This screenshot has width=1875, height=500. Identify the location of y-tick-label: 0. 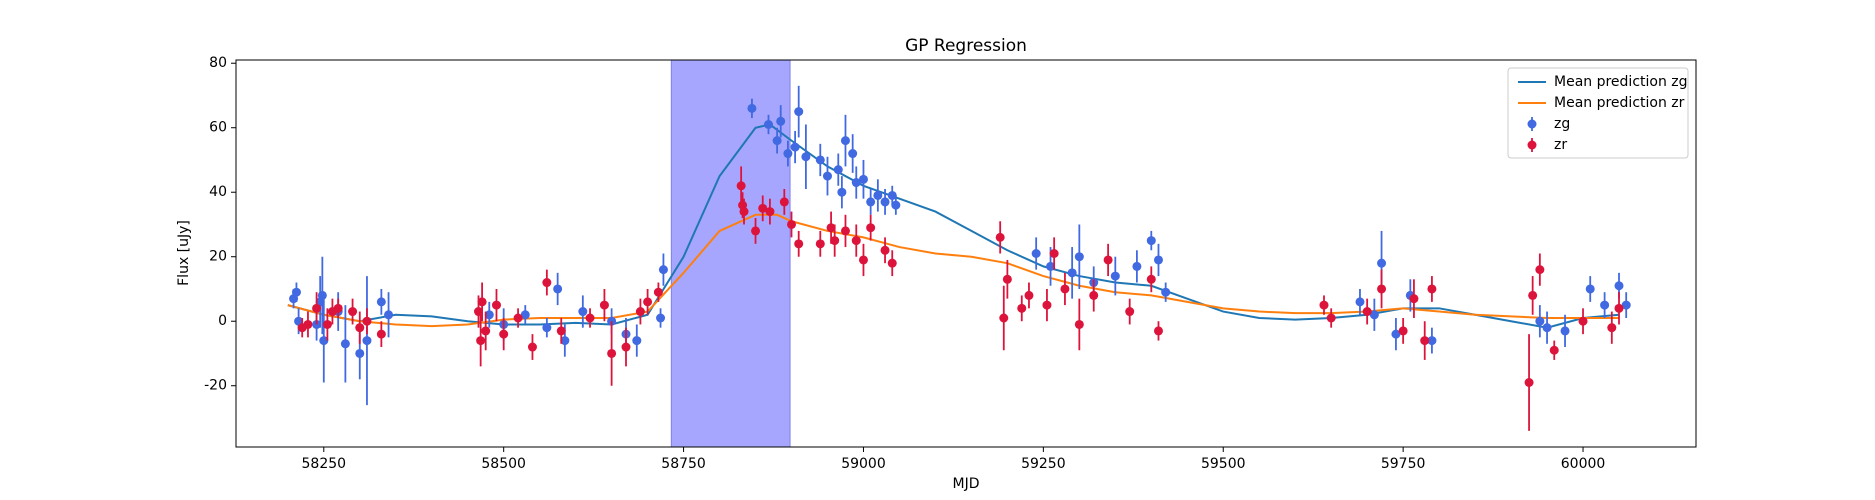
(222, 321).